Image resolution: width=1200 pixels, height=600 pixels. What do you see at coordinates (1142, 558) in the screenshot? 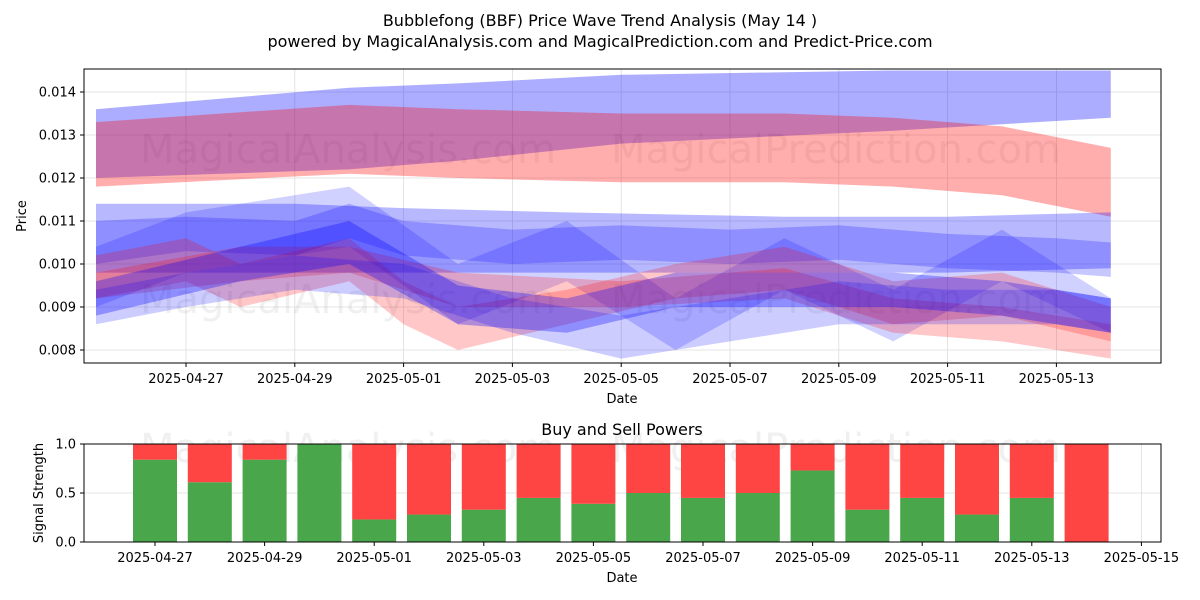
I see `buy-sell-x-tick-label: 2025-05-15` at bounding box center [1142, 558].